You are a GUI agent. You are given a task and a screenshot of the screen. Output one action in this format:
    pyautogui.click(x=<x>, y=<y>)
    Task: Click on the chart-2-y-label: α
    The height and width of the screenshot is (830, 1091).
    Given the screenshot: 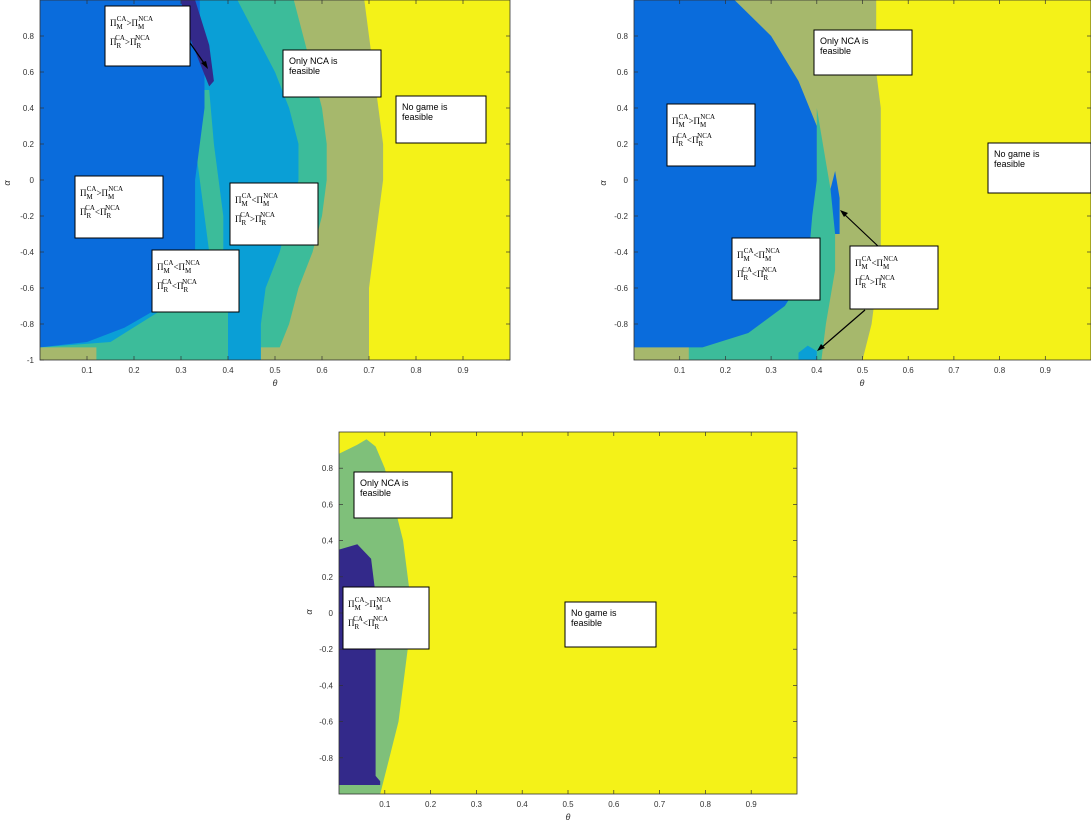 What is the action you would take?
    pyautogui.click(x=603, y=183)
    